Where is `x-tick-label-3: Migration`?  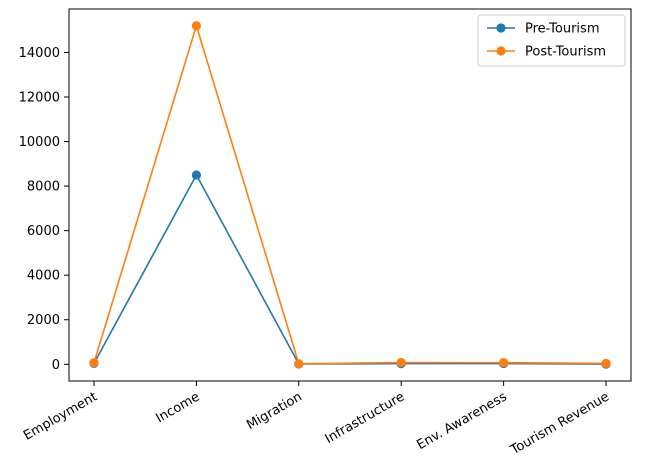
x-tick-label-3: Migration is located at coordinates (274, 411).